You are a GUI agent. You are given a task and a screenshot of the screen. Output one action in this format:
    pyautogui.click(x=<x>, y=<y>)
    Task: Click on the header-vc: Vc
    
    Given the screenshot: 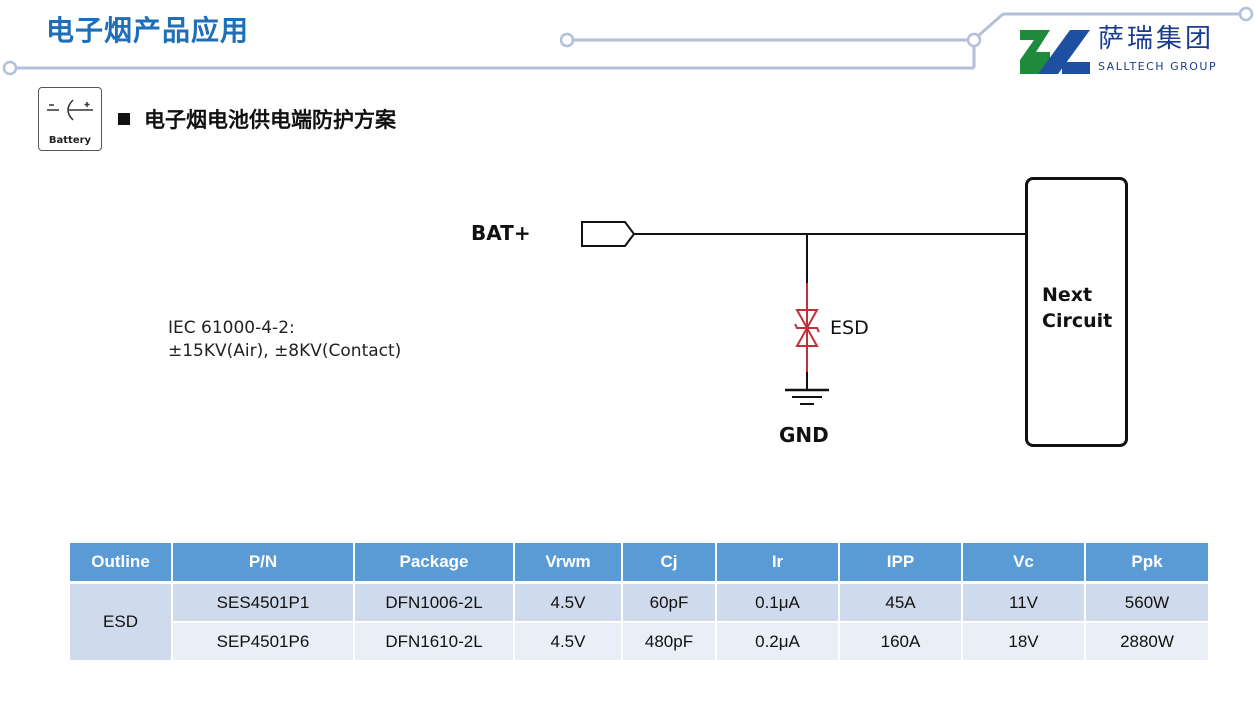 What is the action you would take?
    pyautogui.click(x=1024, y=563)
    